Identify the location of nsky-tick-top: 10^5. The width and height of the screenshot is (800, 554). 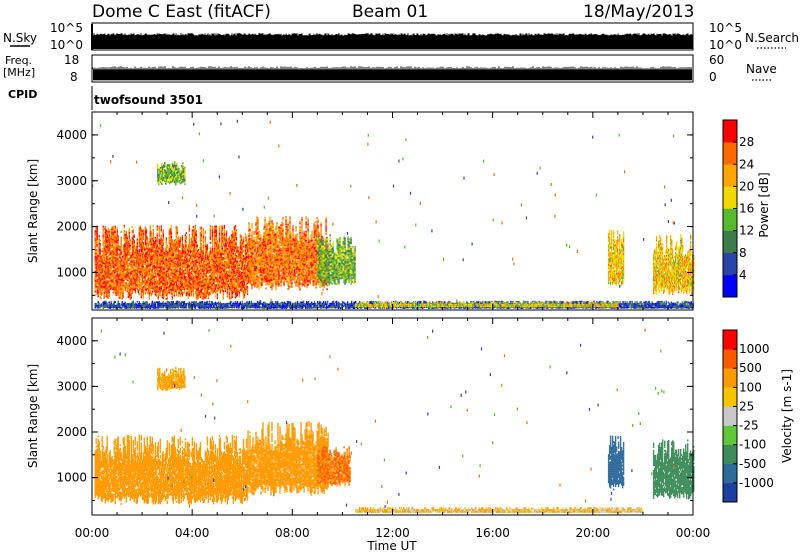
(66, 28).